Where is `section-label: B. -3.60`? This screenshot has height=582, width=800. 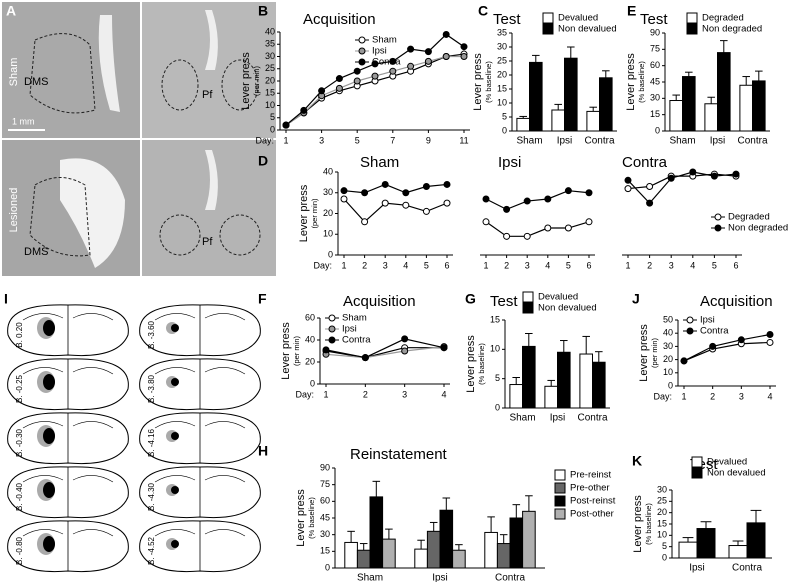
section-label: B. -3.60 is located at coordinates (151, 334).